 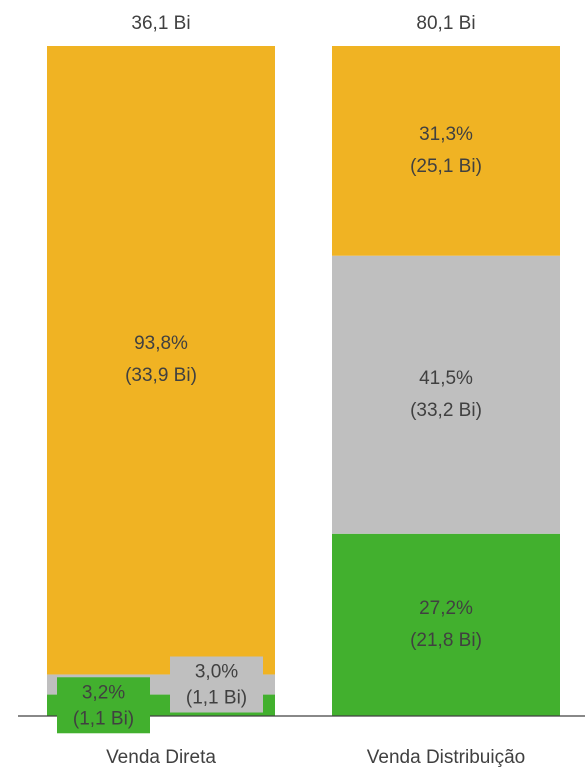 I want to click on value-label: 3,2%, so click(x=103, y=692).